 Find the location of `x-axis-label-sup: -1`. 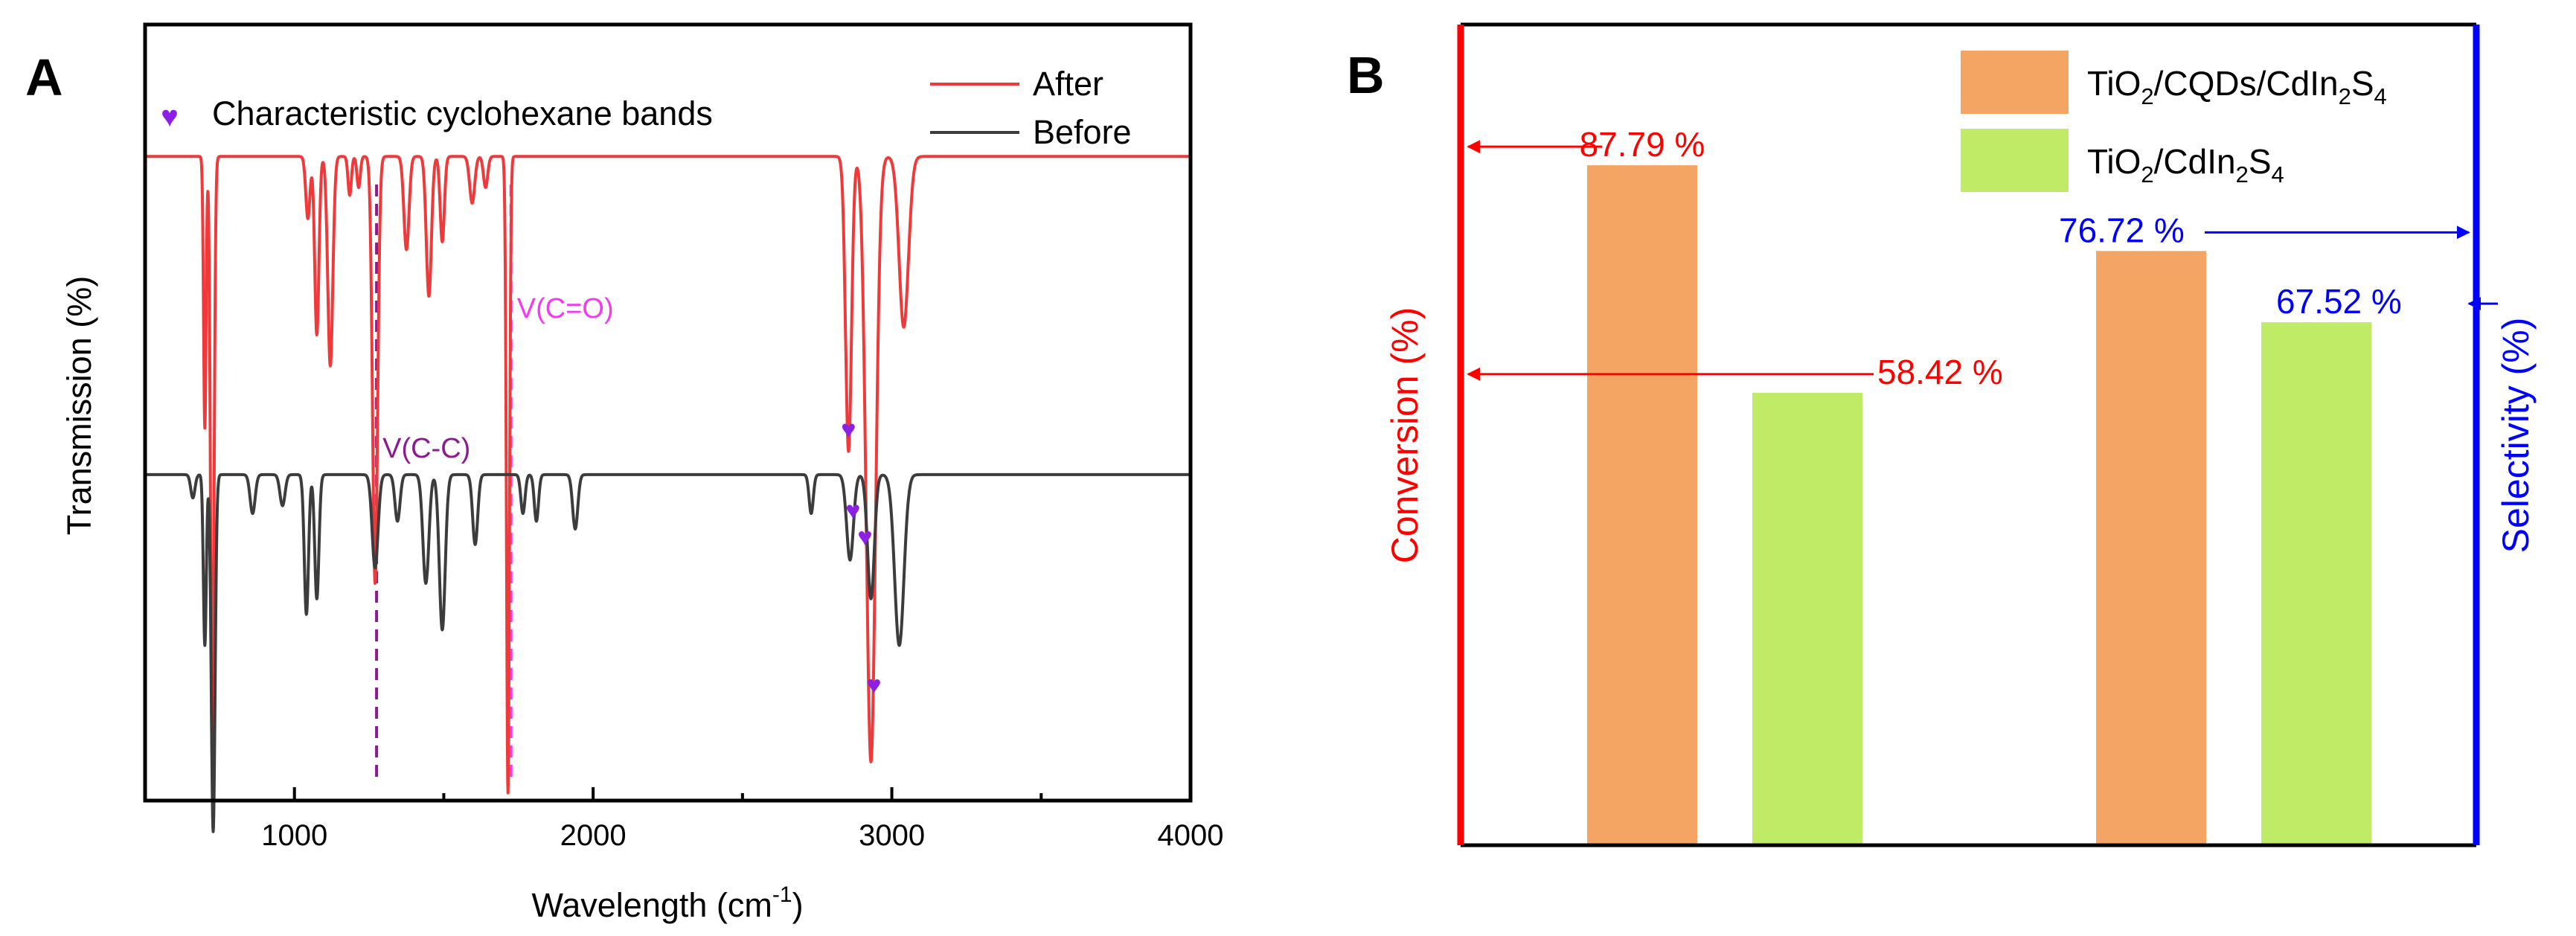

x-axis-label-sup: -1 is located at coordinates (782, 895).